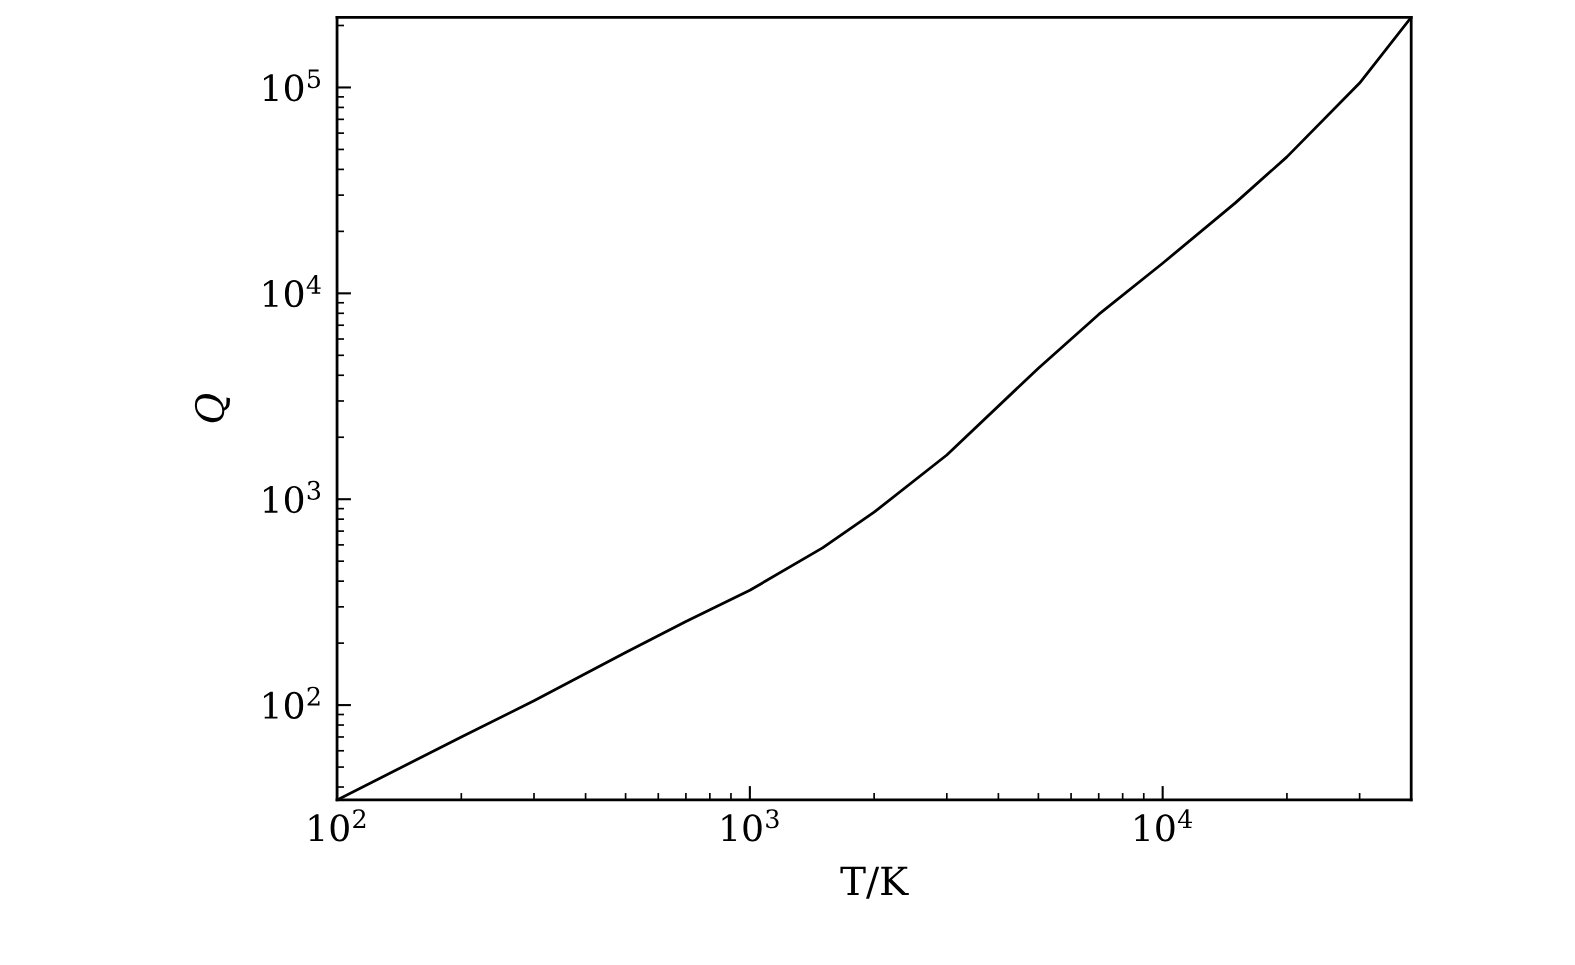 The width and height of the screenshot is (1575, 965). What do you see at coordinates (292, 85) in the screenshot?
I see `y-tick-label: 10$^{5}$` at bounding box center [292, 85].